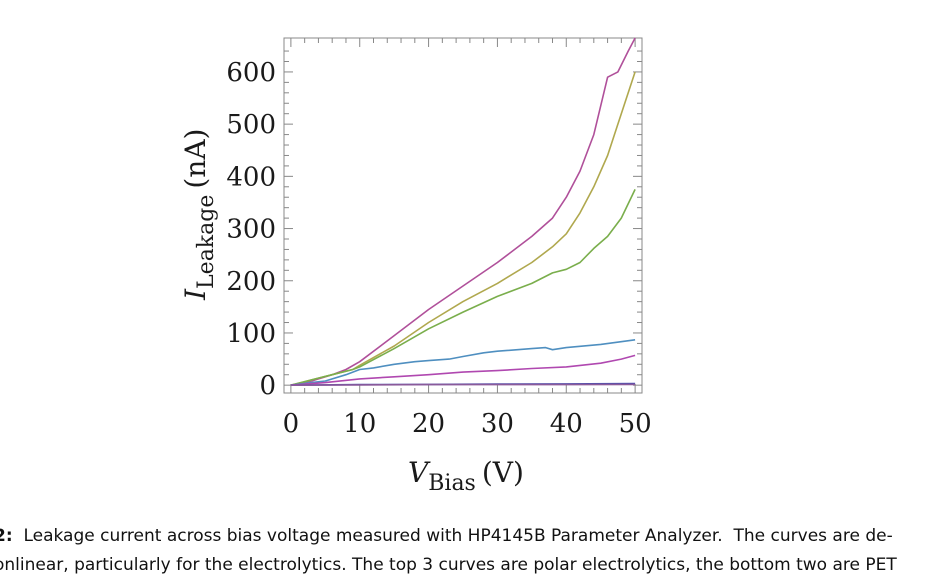 The width and height of the screenshot is (925, 584). I want to click on y-tick-label: 100, so click(251, 334).